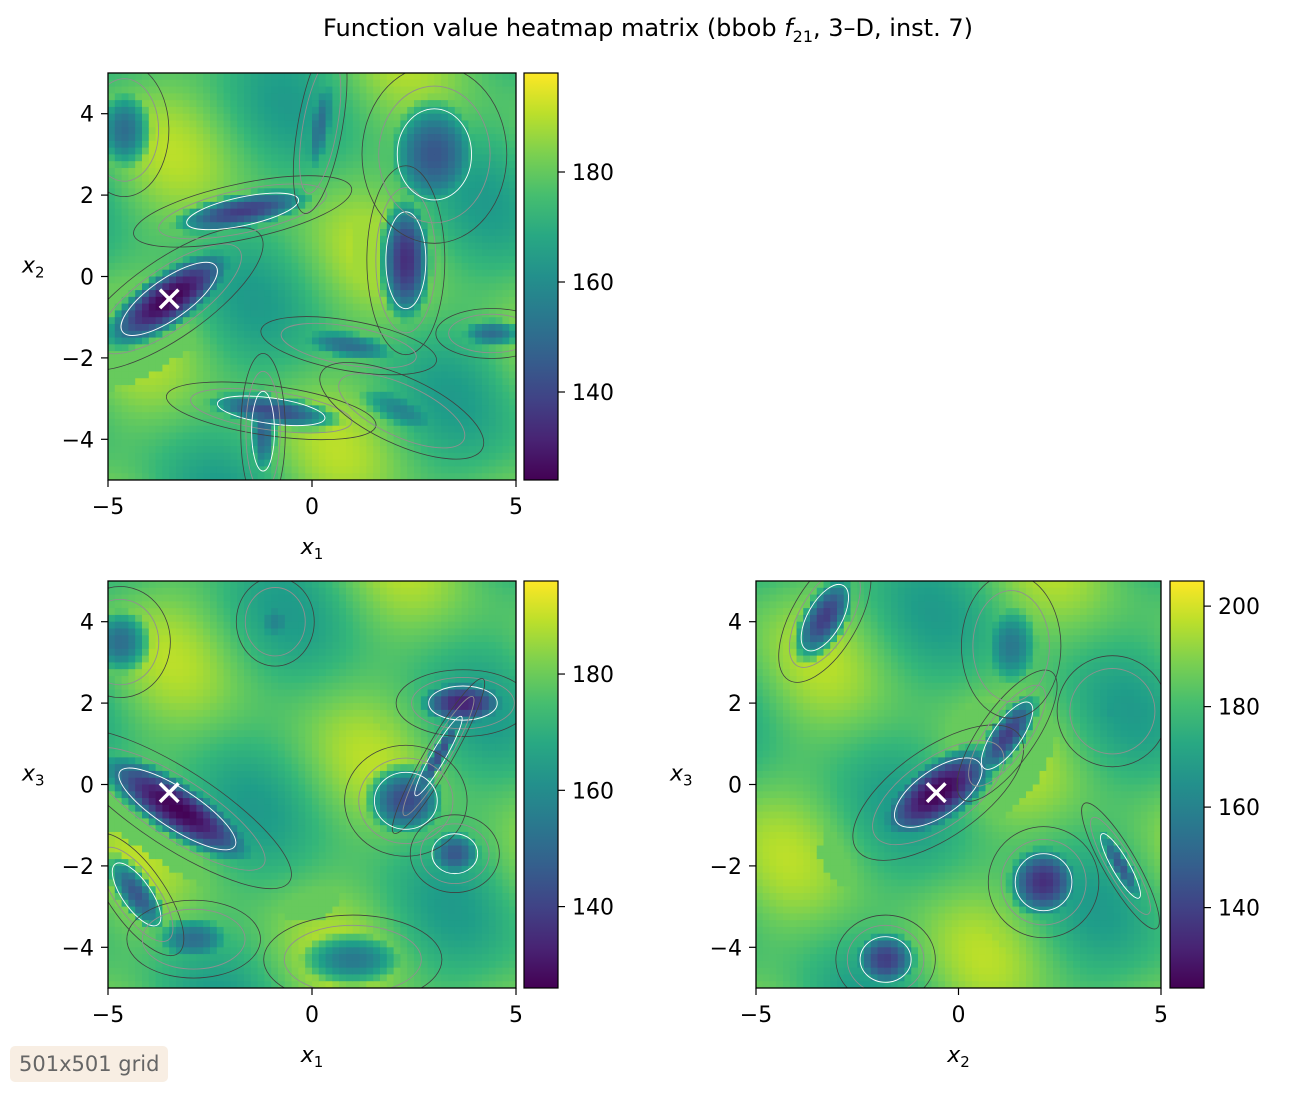 This screenshot has height=1102, width=1296. I want to click on y-tick-label: −2, so click(78, 867).